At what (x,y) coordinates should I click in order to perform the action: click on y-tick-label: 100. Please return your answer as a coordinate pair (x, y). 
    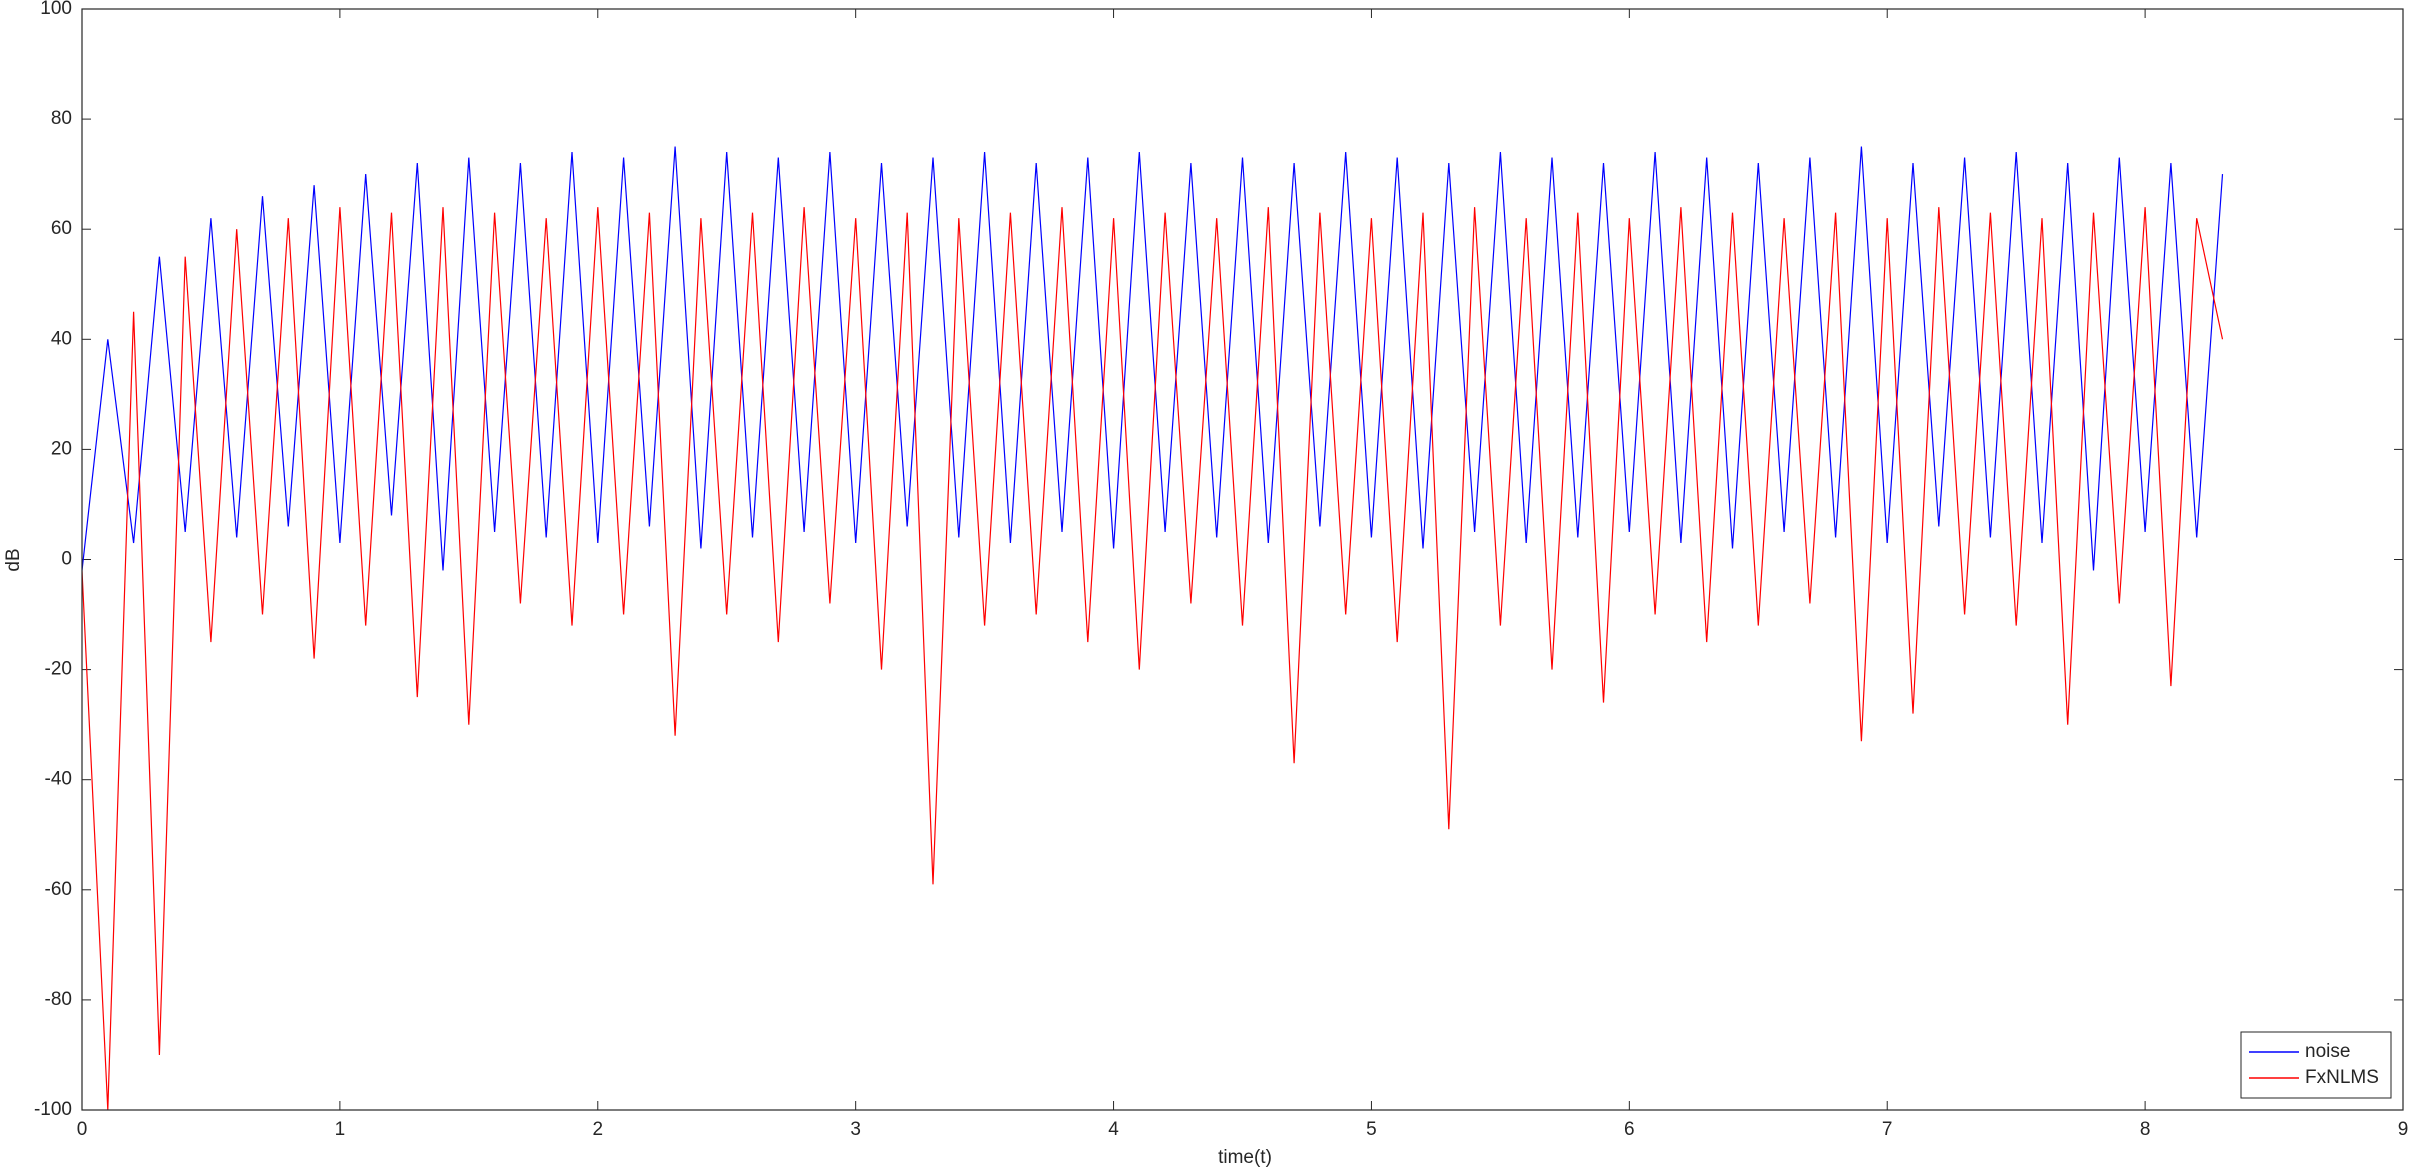
    Looking at the image, I should click on (56, 9).